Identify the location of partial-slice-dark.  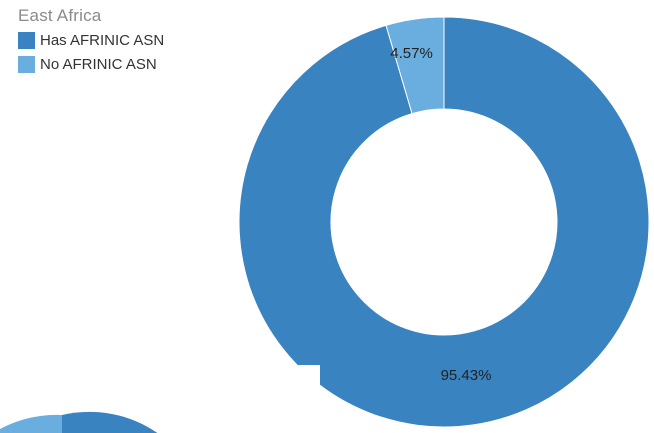
(110, 422).